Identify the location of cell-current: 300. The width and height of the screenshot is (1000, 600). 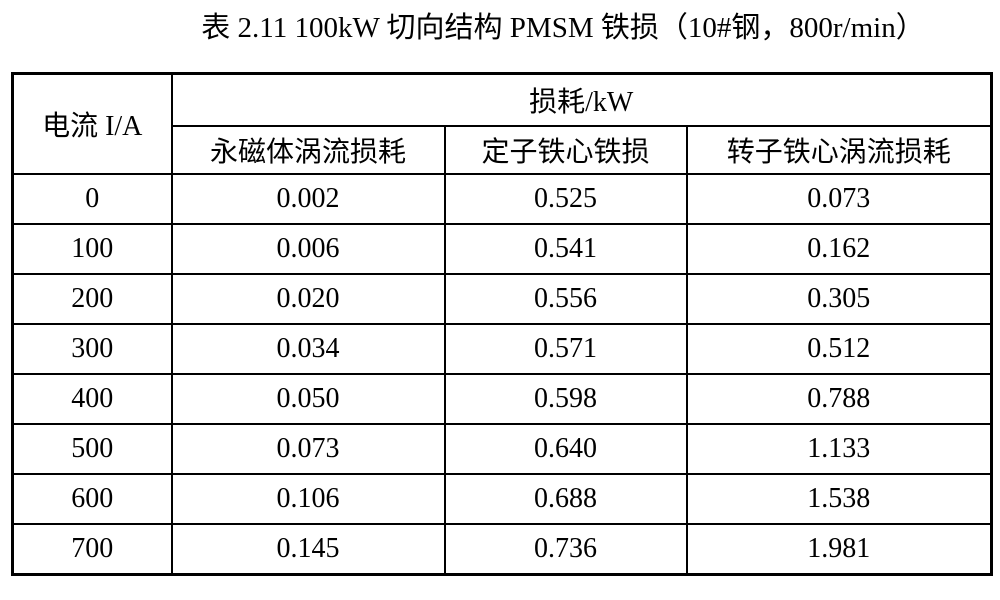
(92, 349).